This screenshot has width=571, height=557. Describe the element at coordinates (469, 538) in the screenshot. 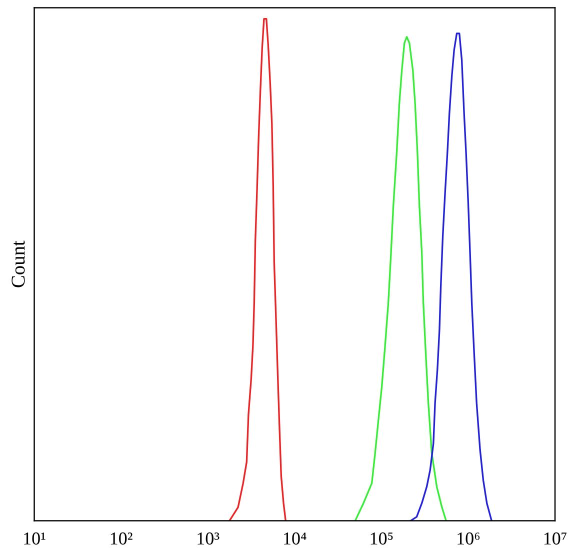

I see `x-tick-label: 10⁶` at that location.